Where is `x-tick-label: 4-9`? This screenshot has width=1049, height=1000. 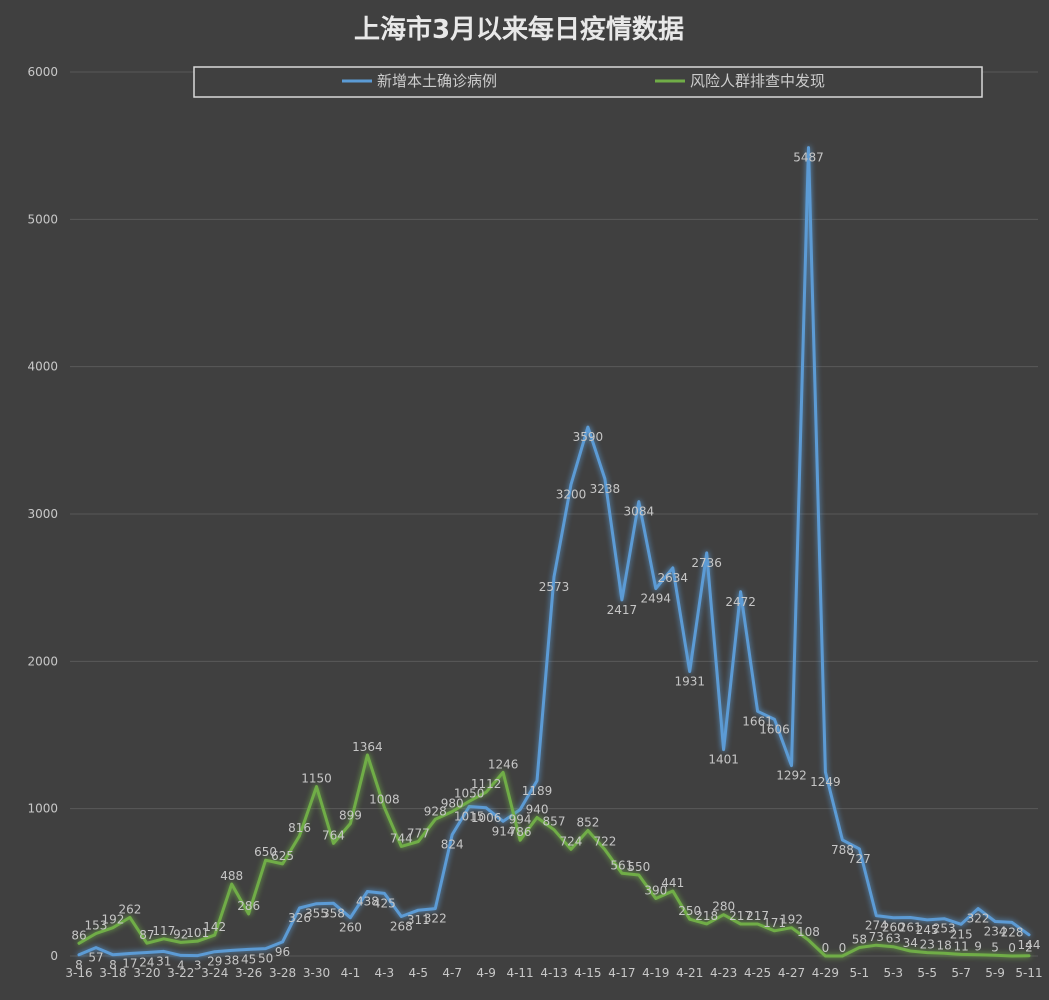
x-tick-label: 4-9 is located at coordinates (486, 973).